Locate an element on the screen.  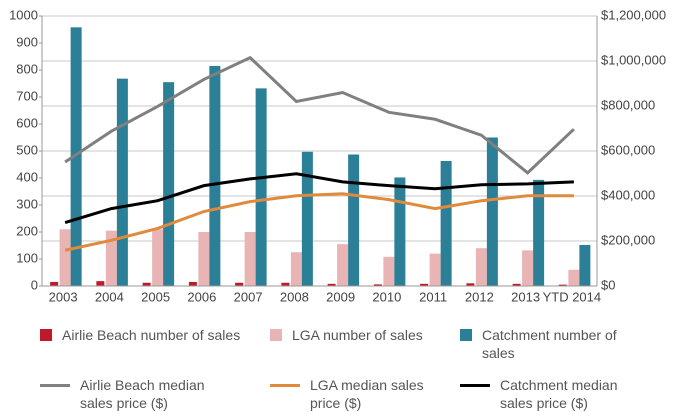
x-tick-label: YTD 2014 is located at coordinates (572, 296).